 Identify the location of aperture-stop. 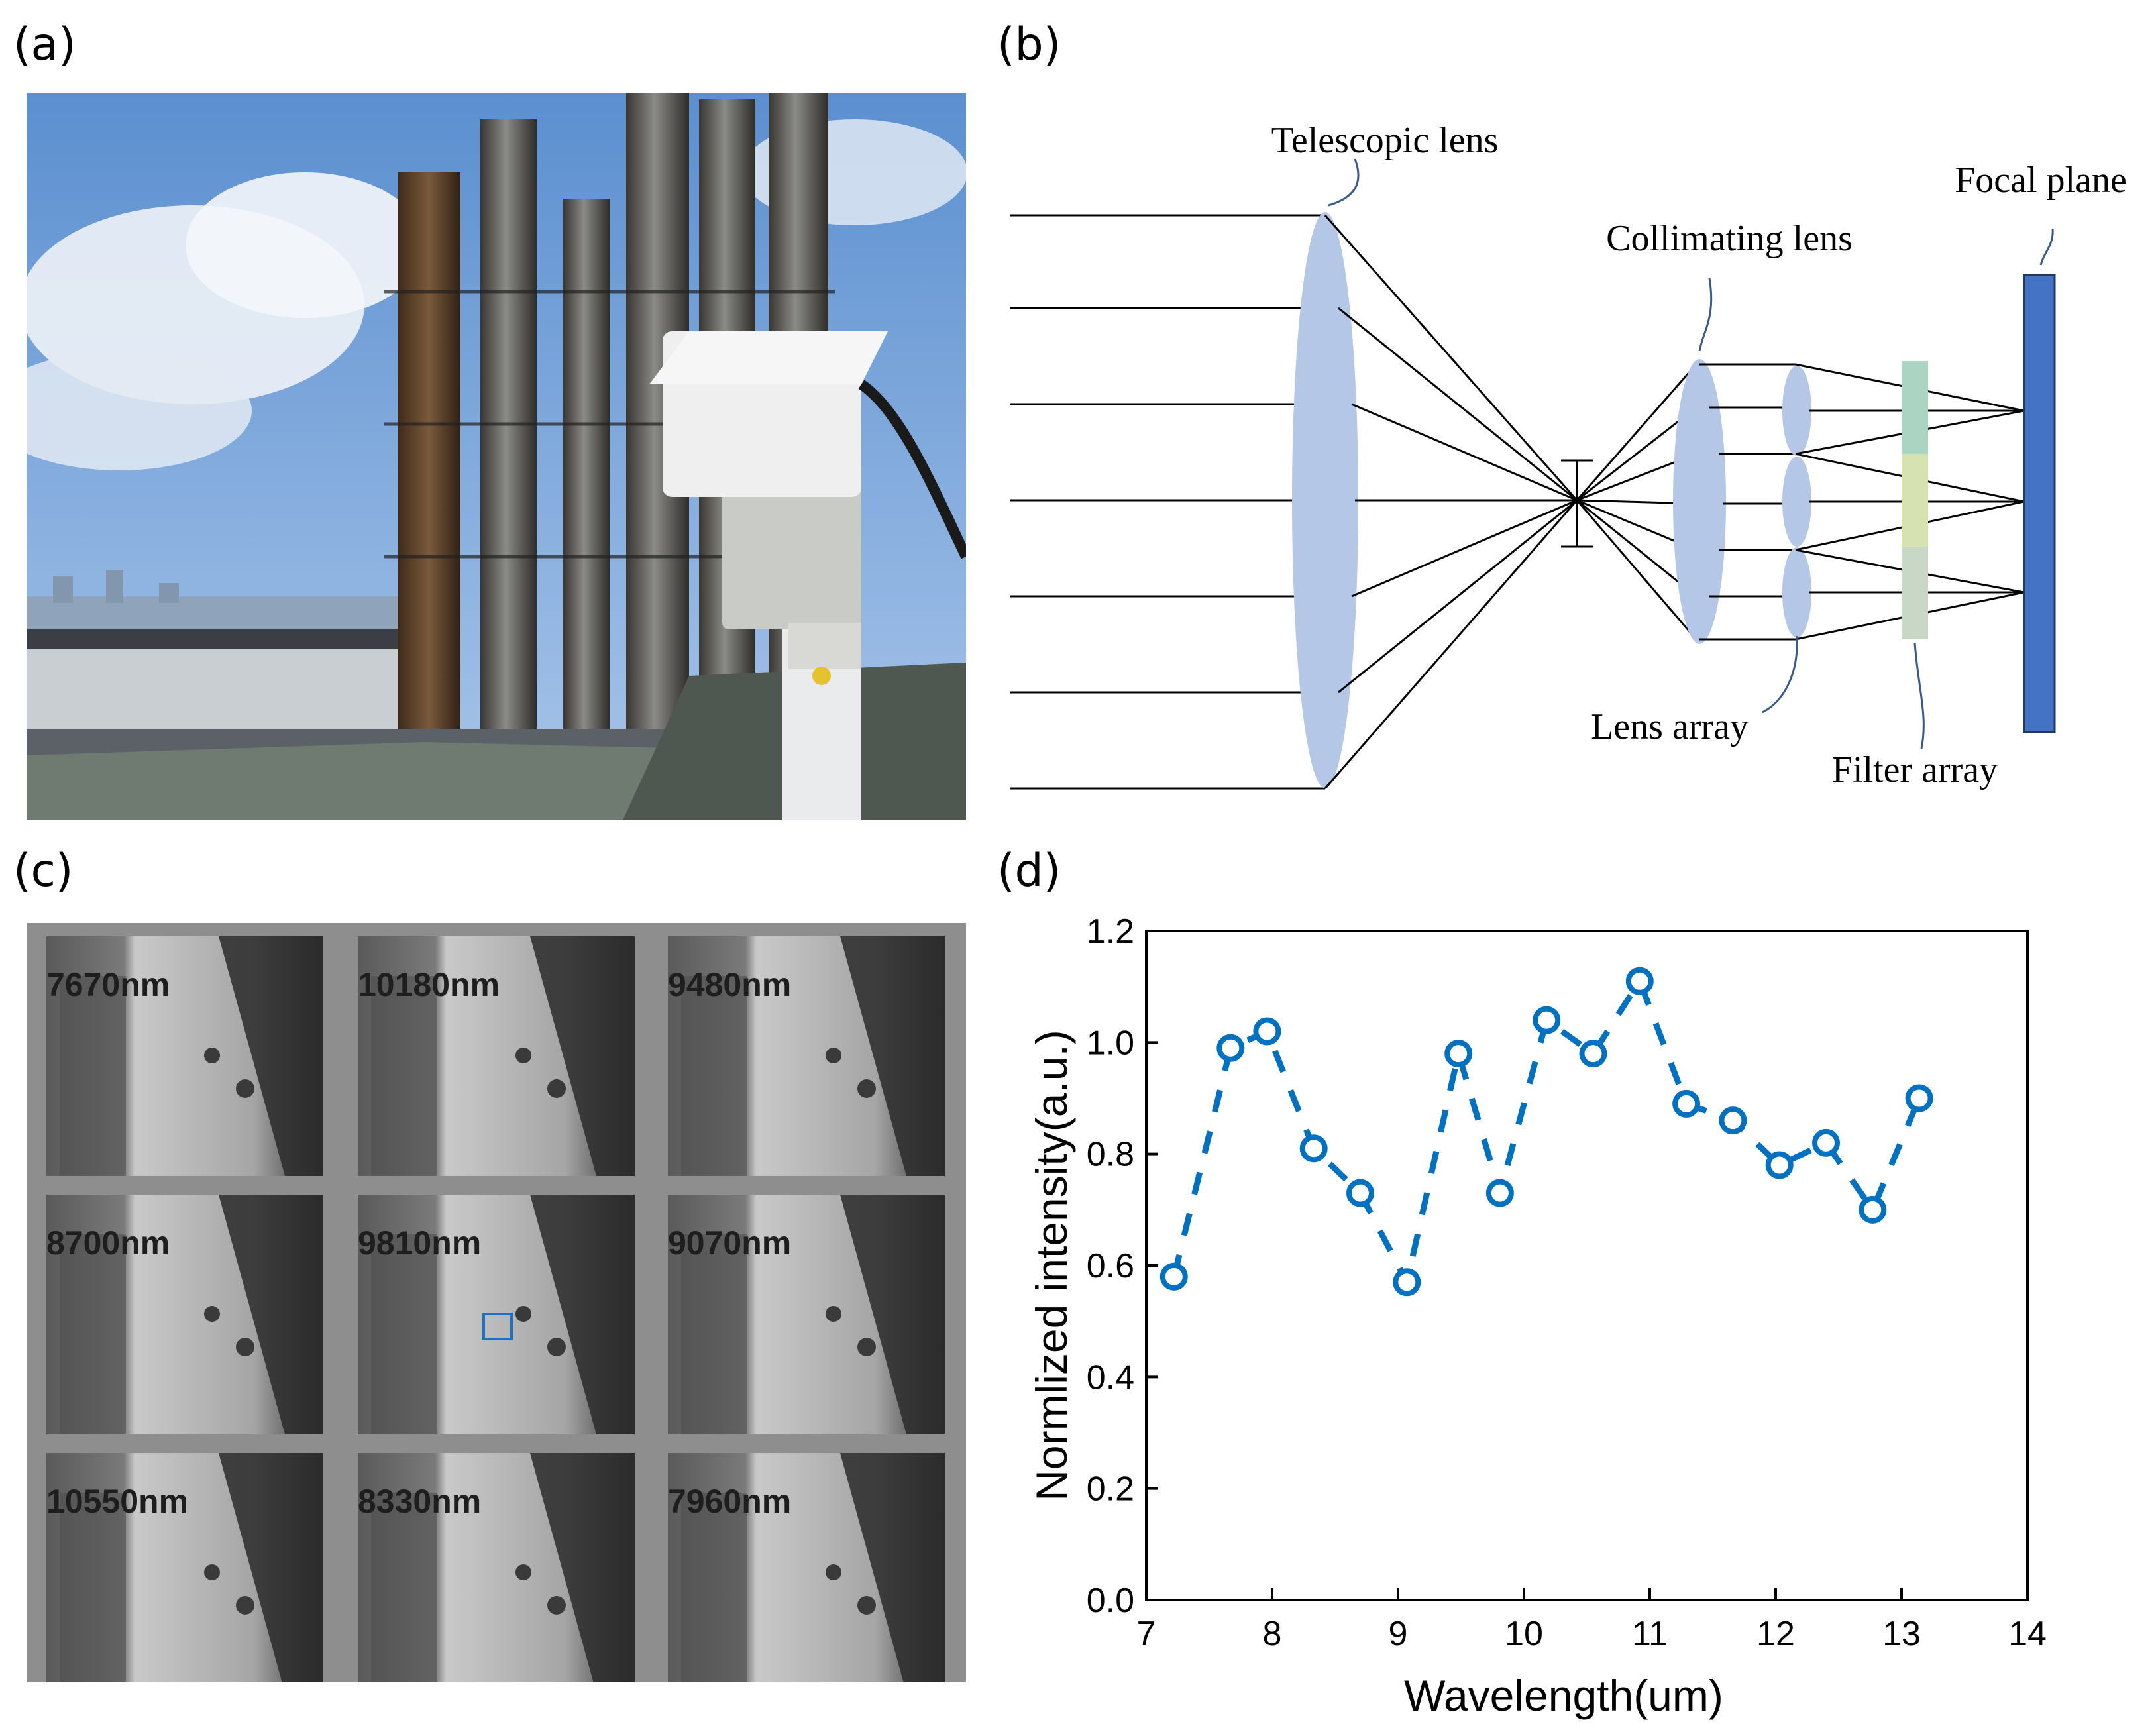
(1577, 504).